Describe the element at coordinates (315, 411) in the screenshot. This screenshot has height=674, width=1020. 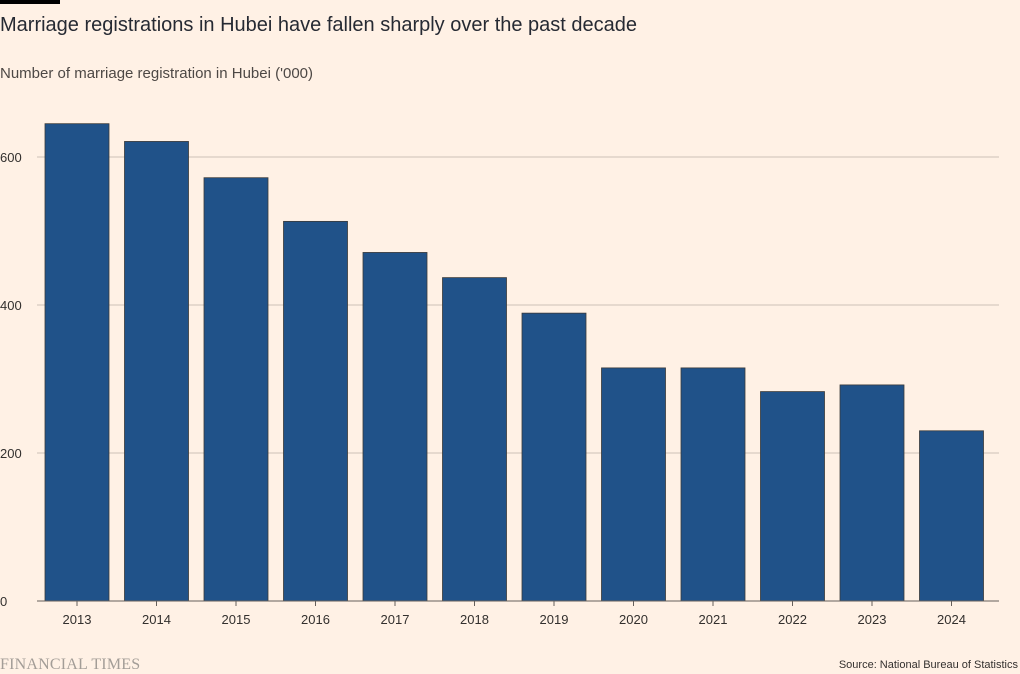
I see `bar-2016` at that location.